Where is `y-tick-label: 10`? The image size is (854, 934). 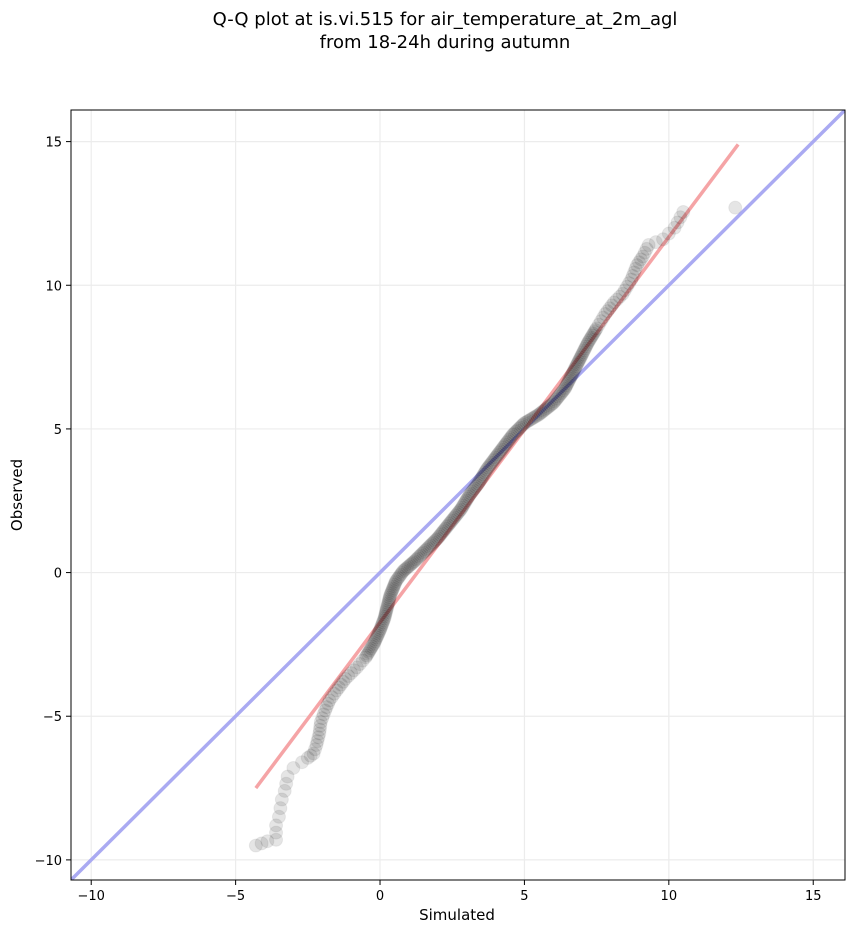
y-tick-label: 10 is located at coordinates (53, 286).